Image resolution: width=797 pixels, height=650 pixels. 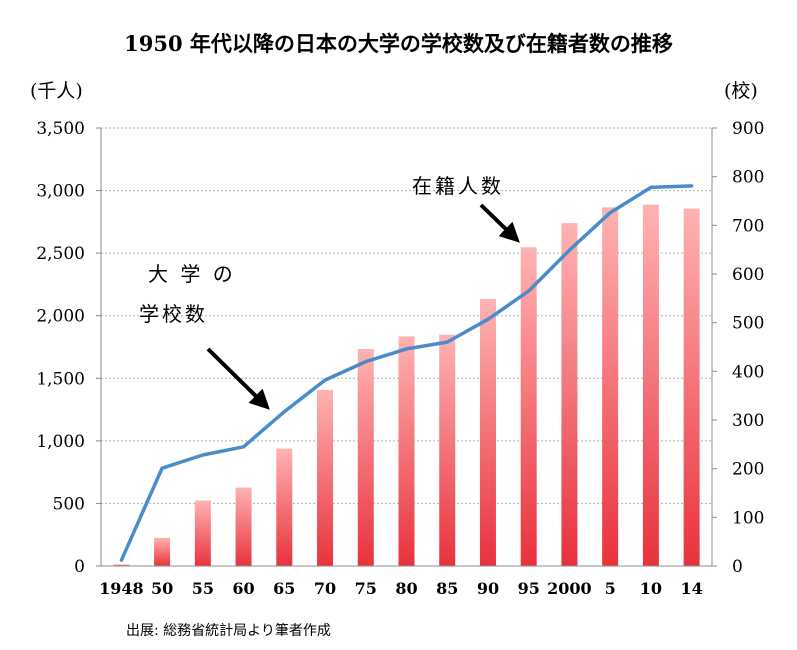 I want to click on left-tick-label: 3,000, so click(x=60, y=192).